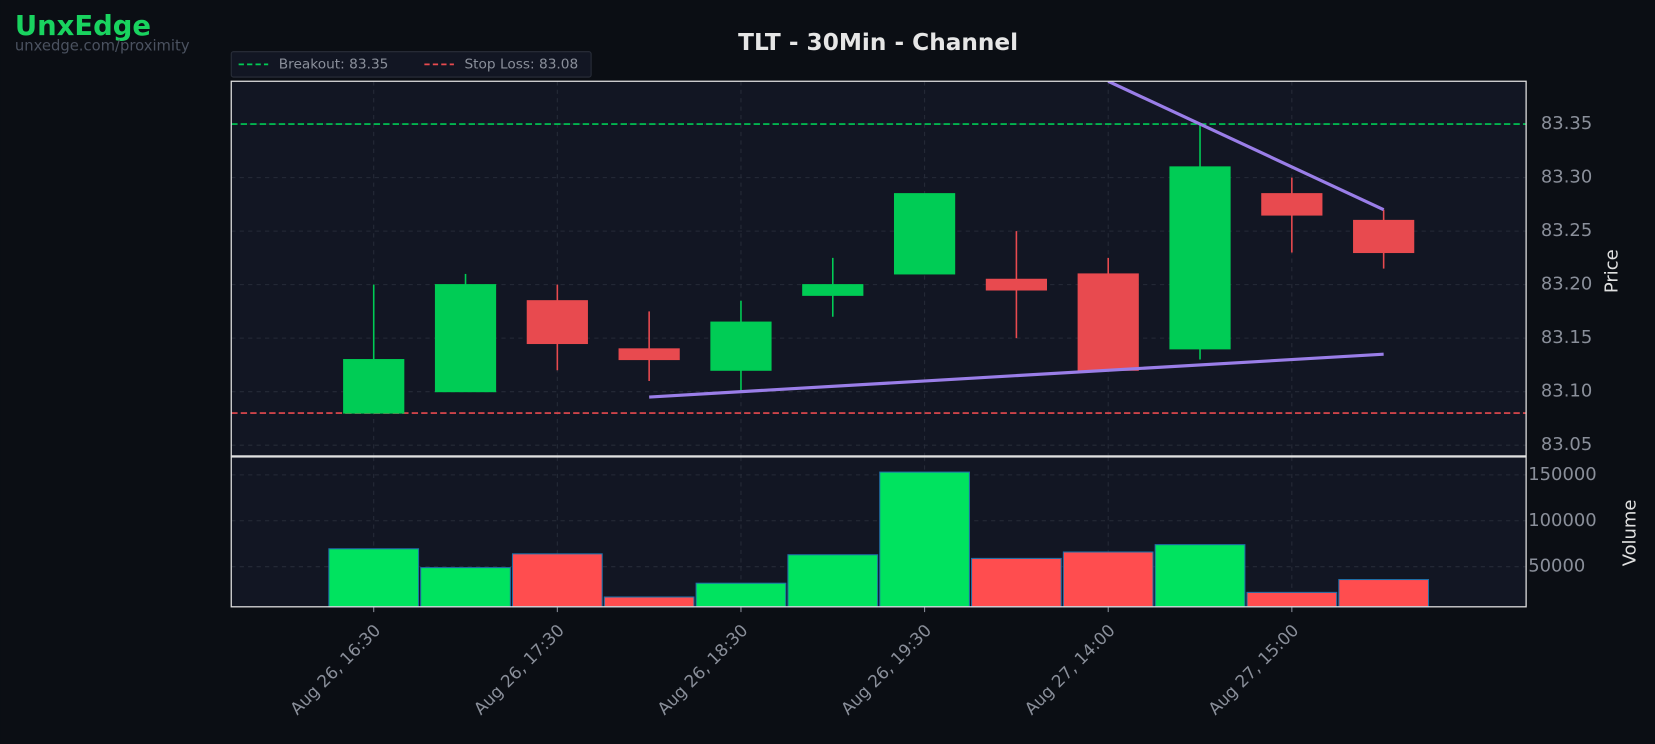 The height and width of the screenshot is (744, 1655). I want to click on y-tick-label: 83.15, so click(1566, 337).